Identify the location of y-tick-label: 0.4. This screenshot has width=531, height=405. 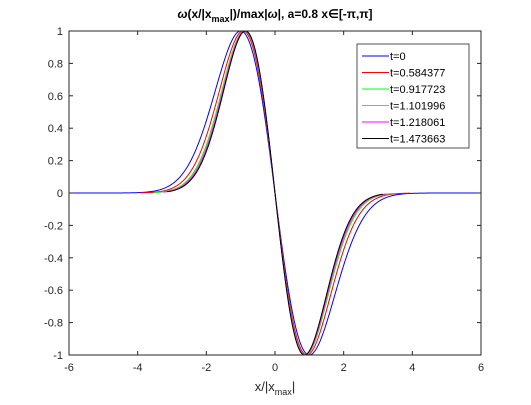
(55, 129).